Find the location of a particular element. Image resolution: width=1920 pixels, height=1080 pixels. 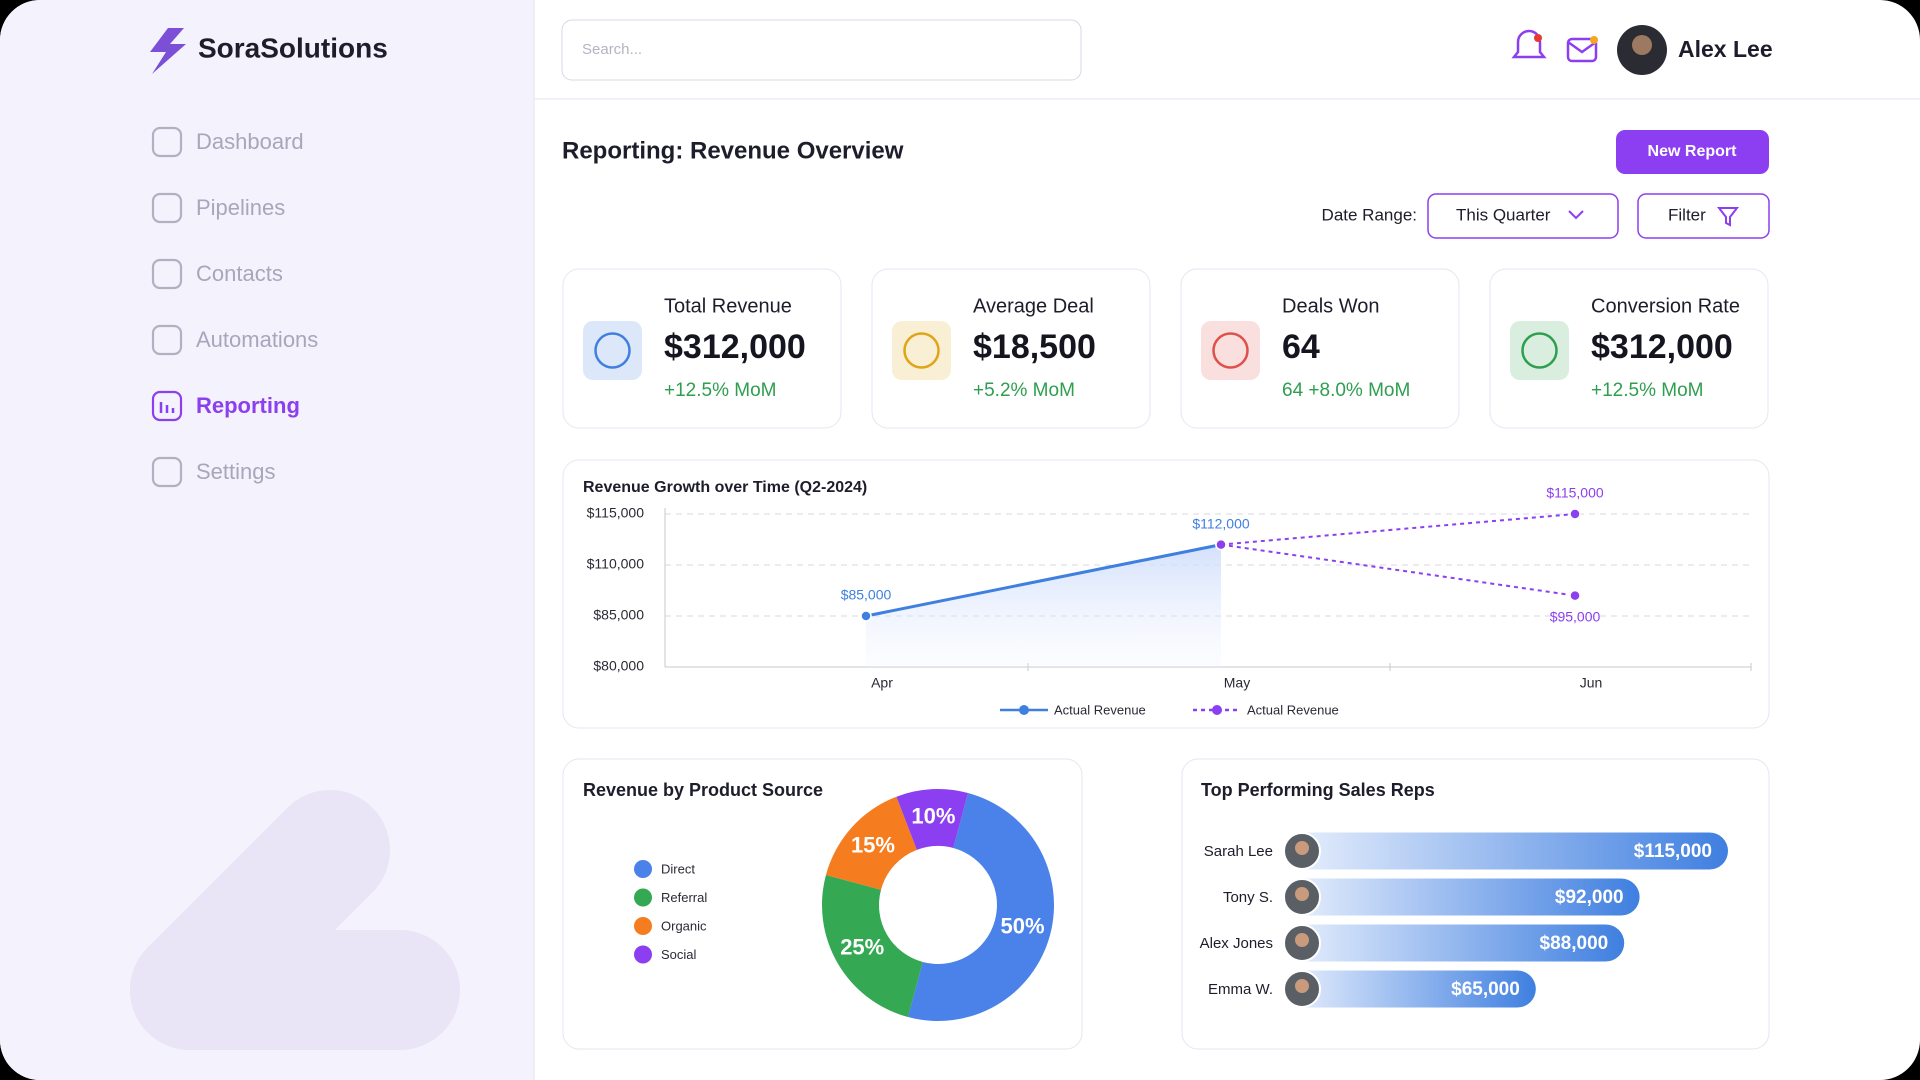

logo-icon is located at coordinates (168, 51).